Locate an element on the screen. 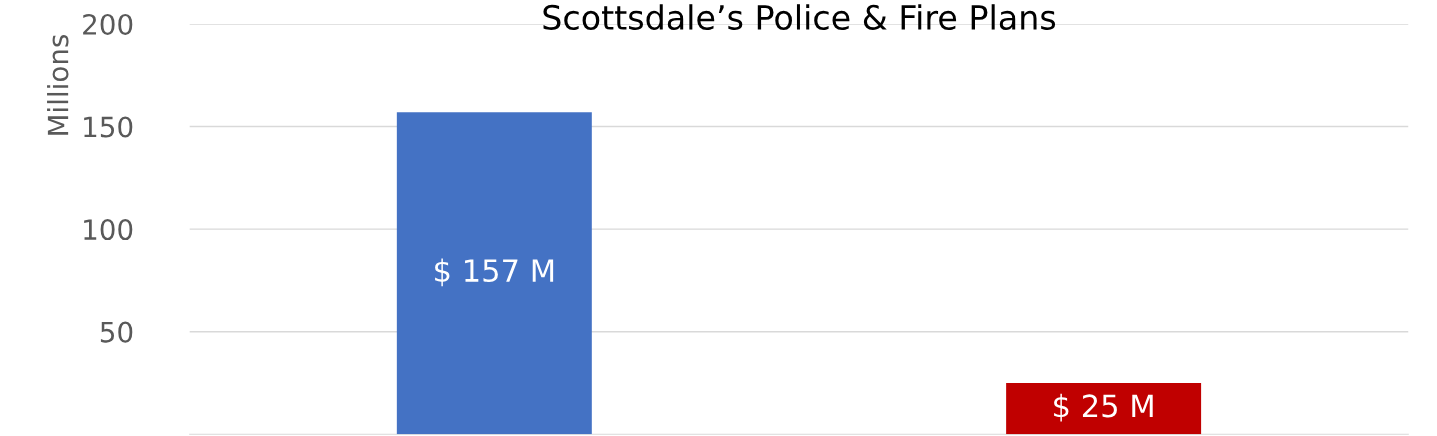 The width and height of the screenshot is (1437, 436). y-tick-label: 200 is located at coordinates (108, 24).